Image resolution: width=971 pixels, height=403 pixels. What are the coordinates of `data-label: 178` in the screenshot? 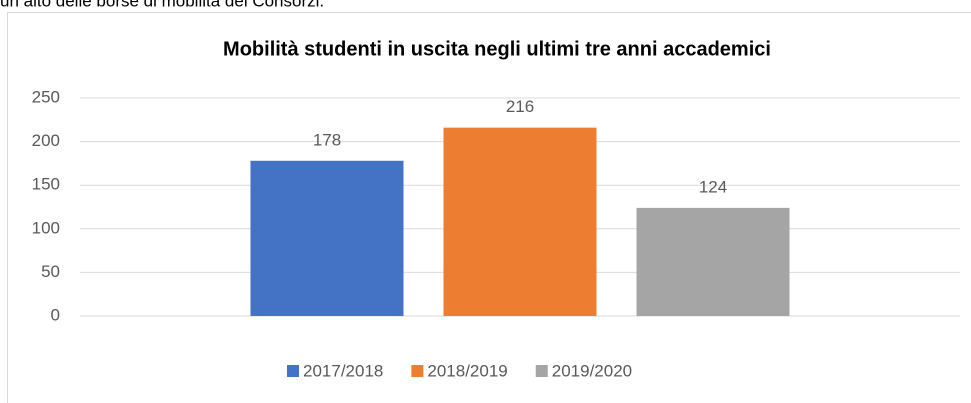 It's located at (327, 139).